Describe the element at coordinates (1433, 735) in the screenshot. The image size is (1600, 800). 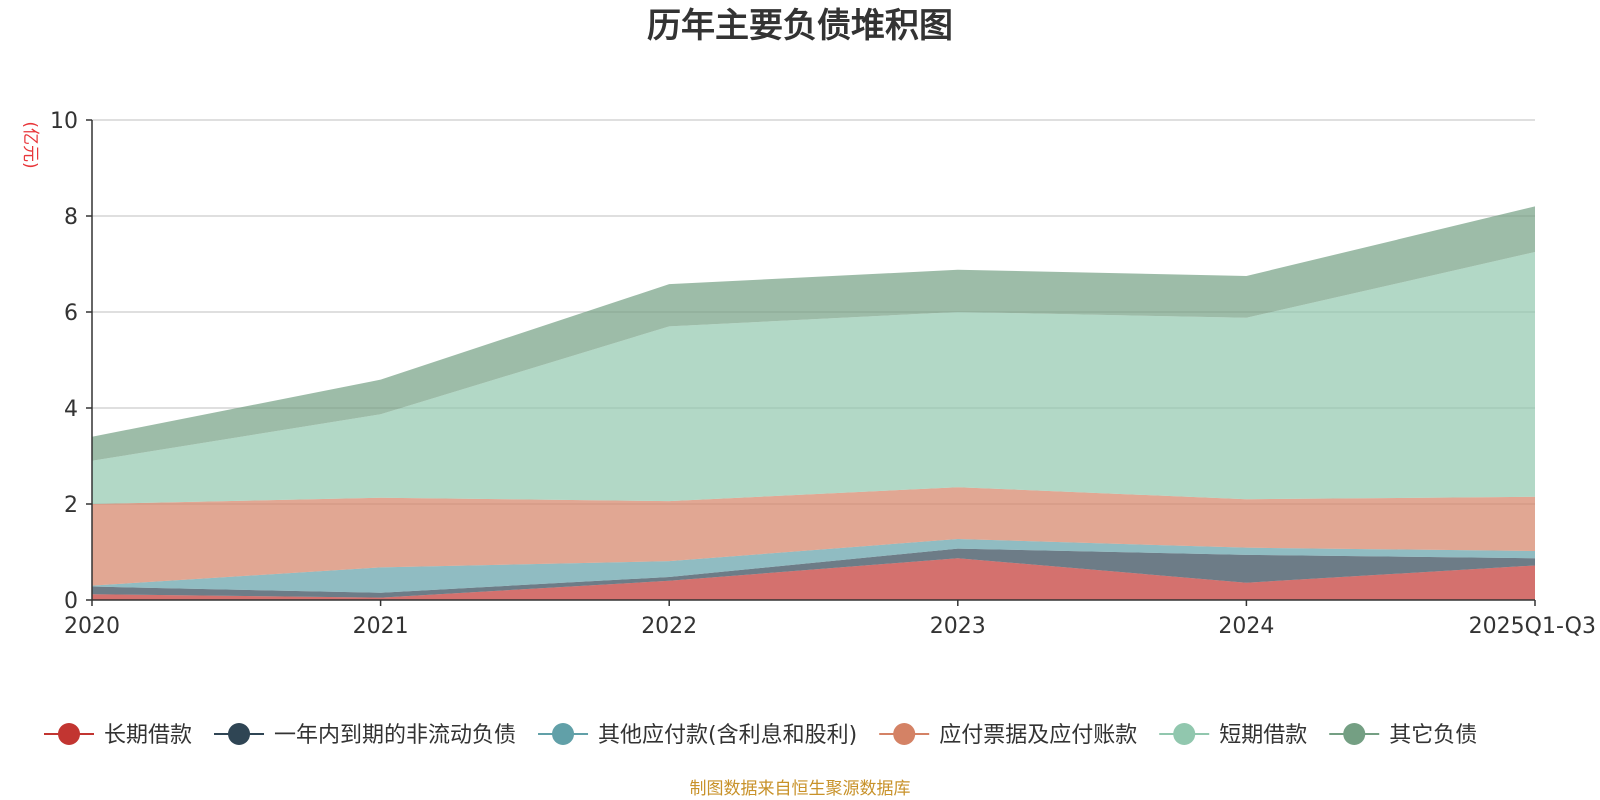
I see `legend-label-5: 其它负债` at that location.